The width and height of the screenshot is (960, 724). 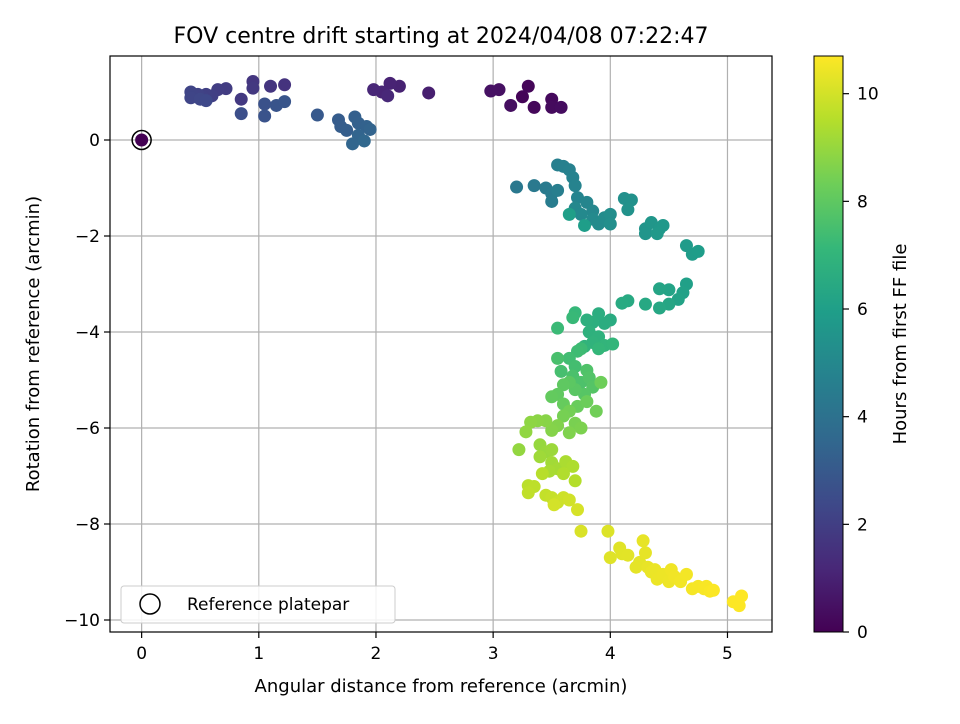 I want to click on colorbar-label: Hours from first FF file, so click(x=900, y=344).